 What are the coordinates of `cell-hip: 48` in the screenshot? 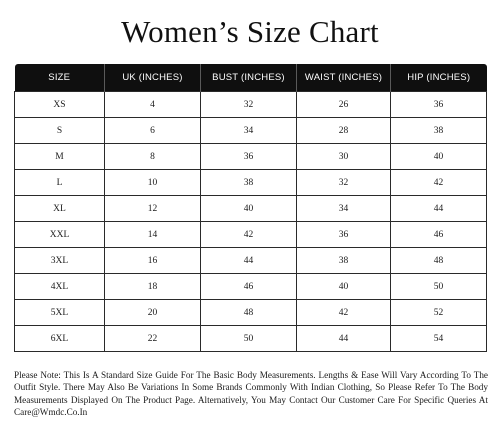 It's located at (438, 260).